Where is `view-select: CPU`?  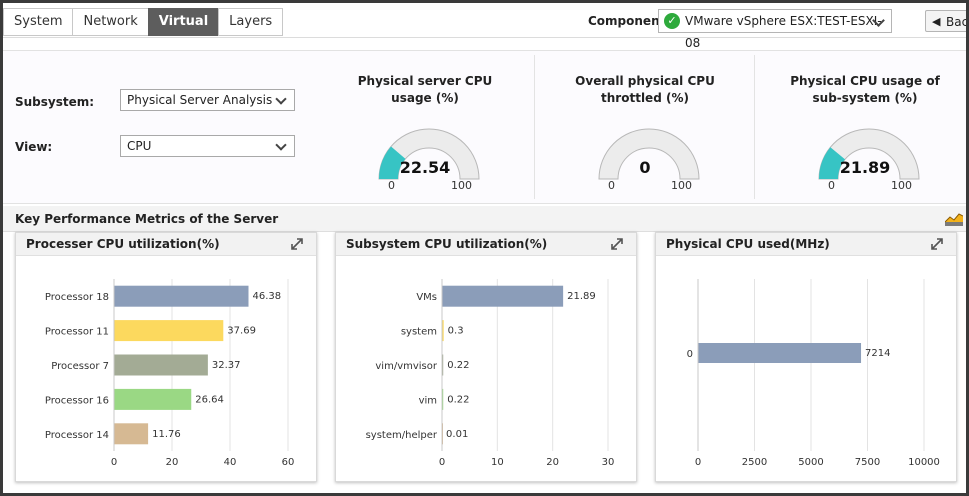 view-select: CPU is located at coordinates (207, 146).